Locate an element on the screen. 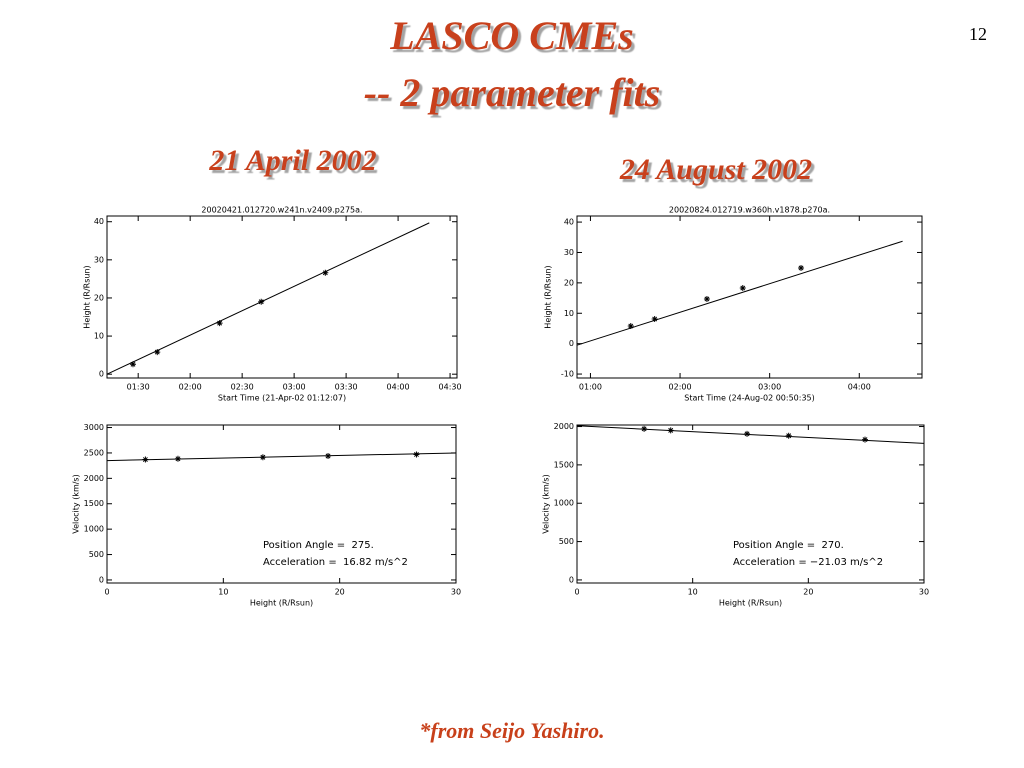 This screenshot has height=768, width=1024. y-tick-label: 3000 is located at coordinates (94, 427).